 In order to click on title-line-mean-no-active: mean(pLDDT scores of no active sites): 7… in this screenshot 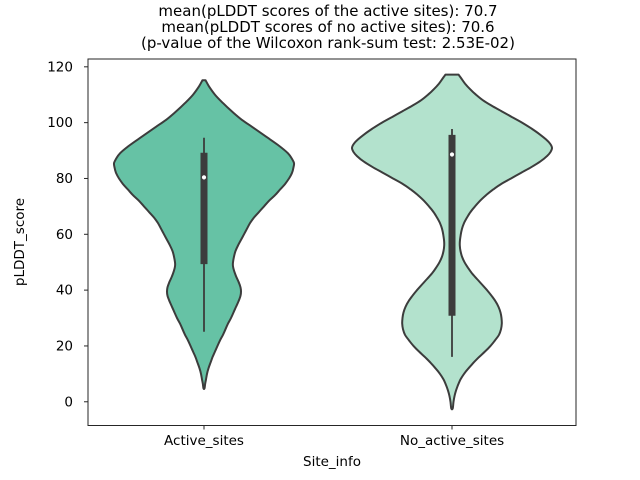, I will do `click(328, 27)`.